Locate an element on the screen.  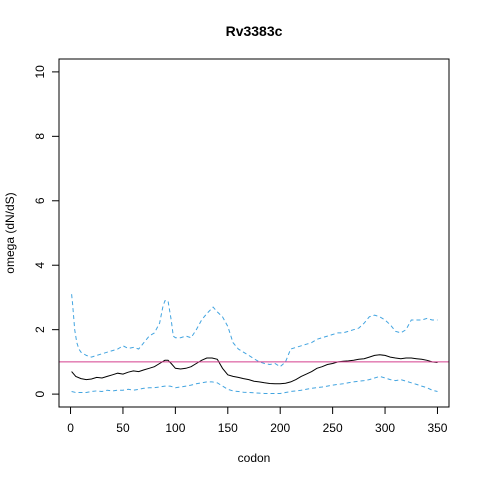
x-tick-label: 200 is located at coordinates (280, 428).